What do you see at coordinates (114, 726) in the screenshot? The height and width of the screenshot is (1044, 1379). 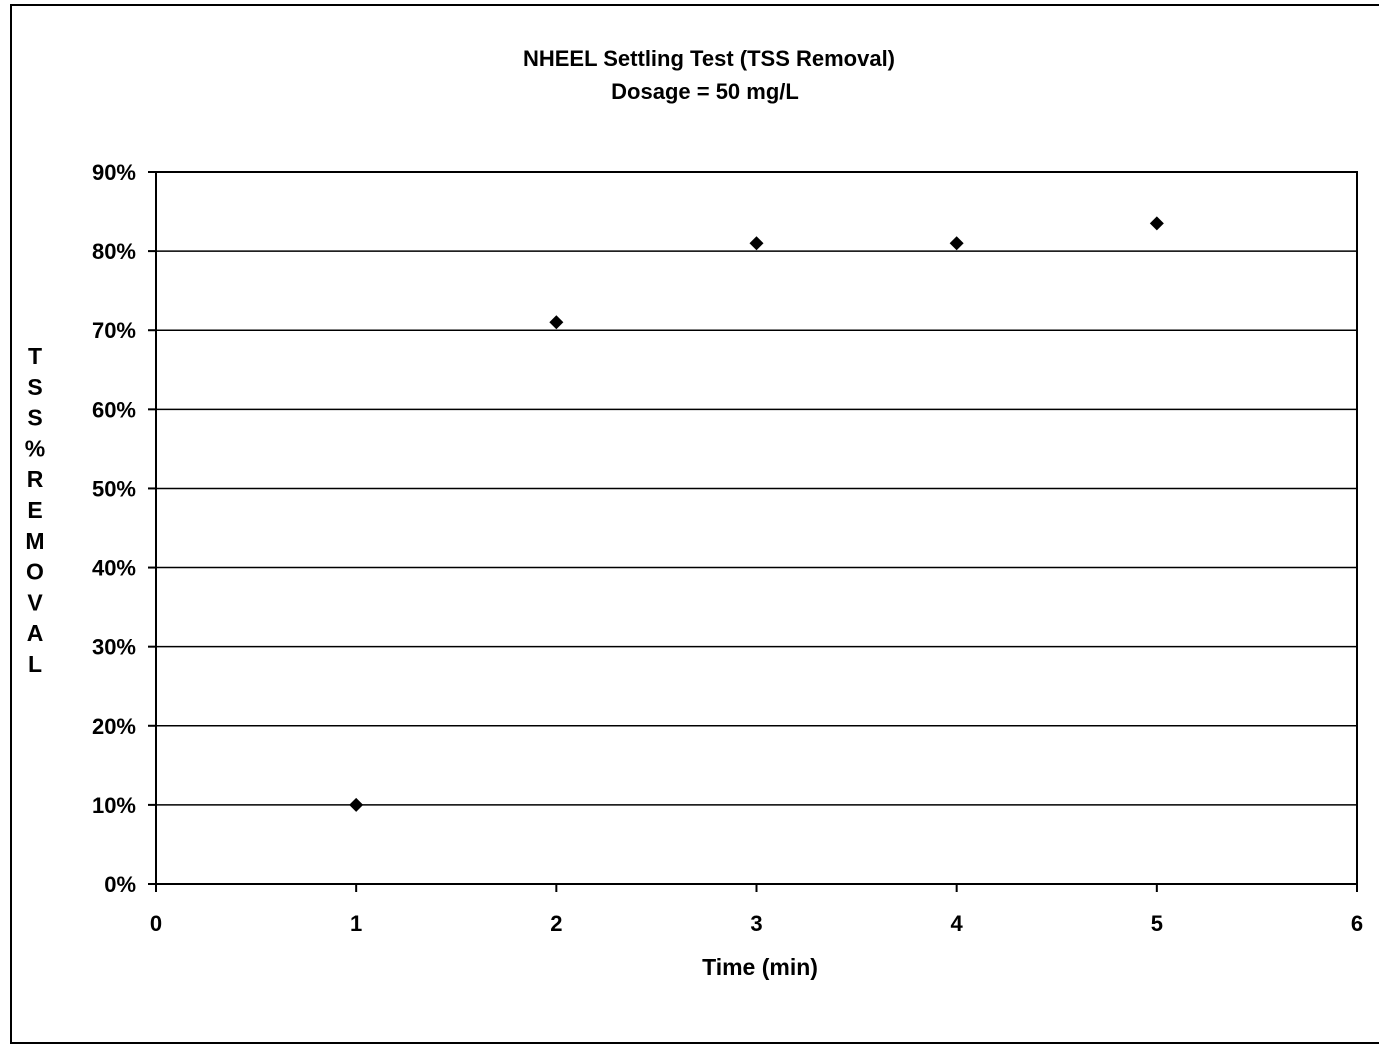 I see `y-tick-label: 20%` at bounding box center [114, 726].